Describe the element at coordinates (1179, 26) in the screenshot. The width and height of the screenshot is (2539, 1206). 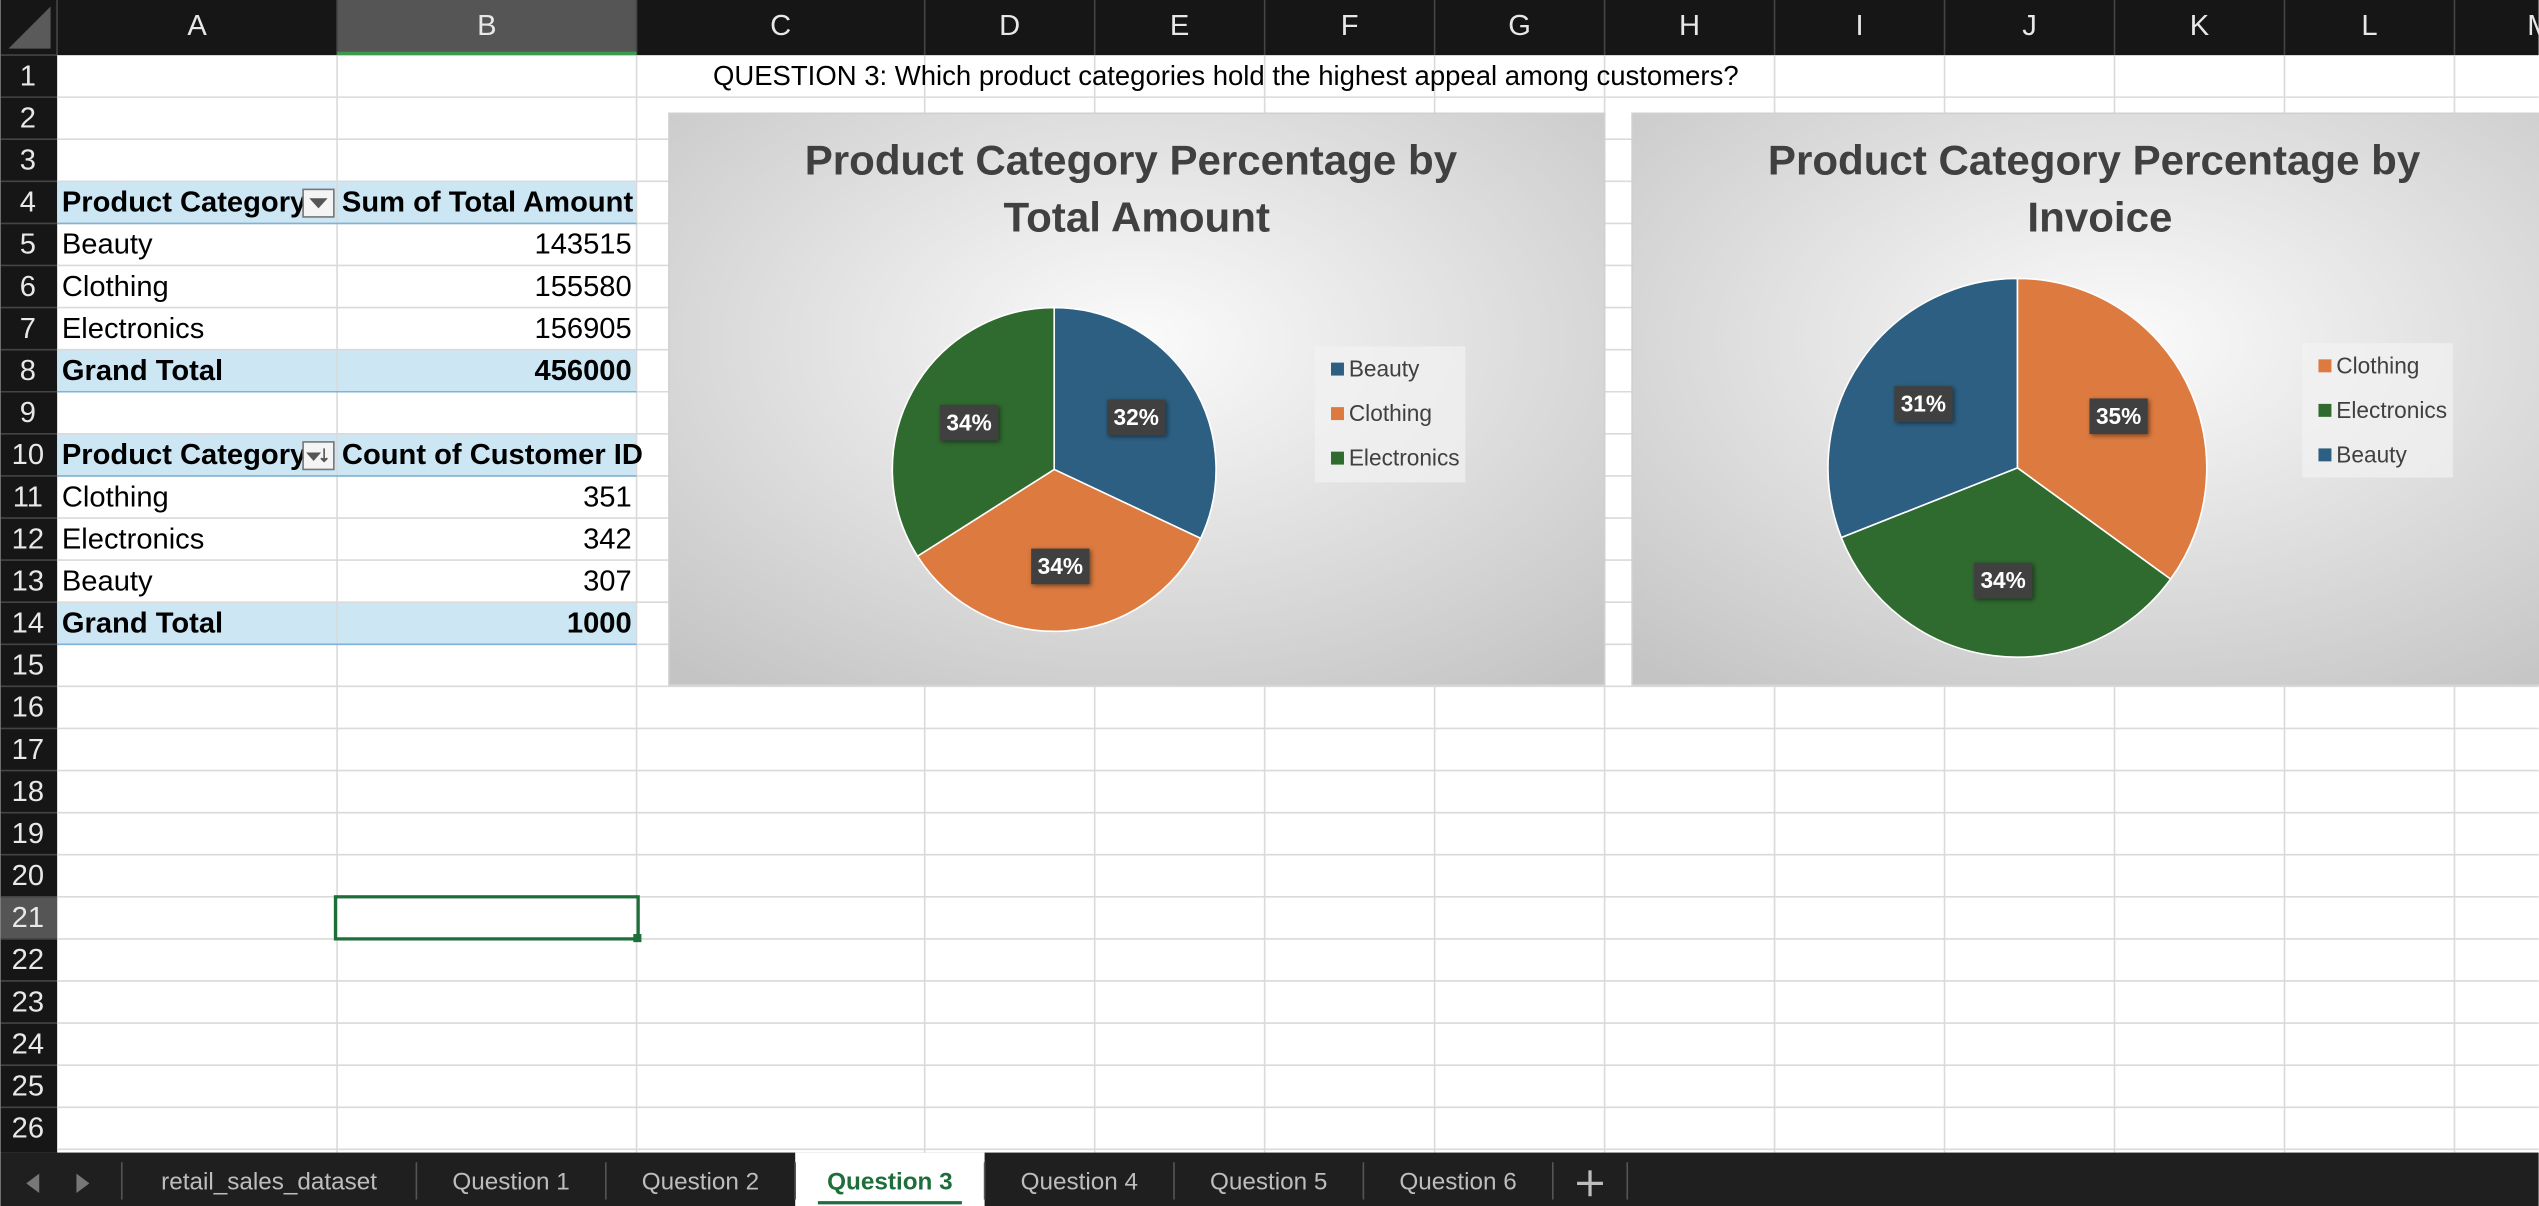
I see `column-header: E` at that location.